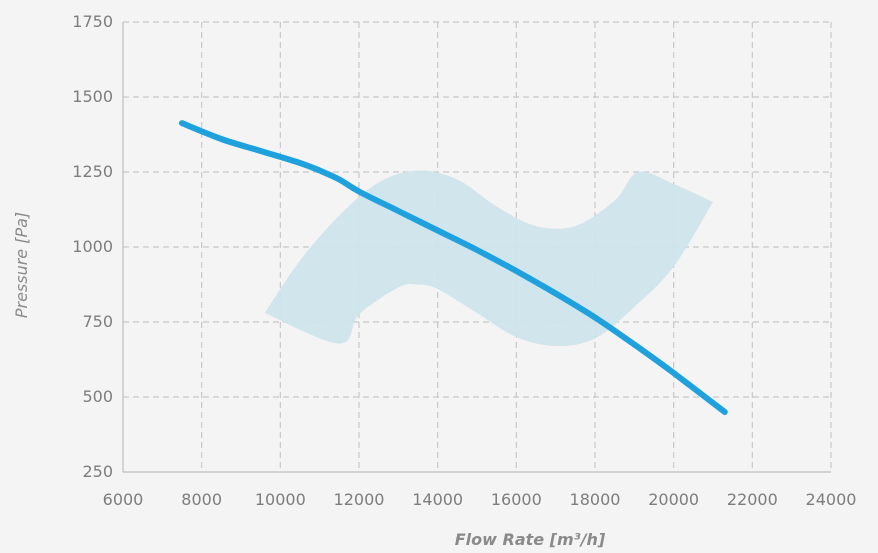 This screenshot has height=553, width=878. Describe the element at coordinates (92, 96) in the screenshot. I see `y-tick-label: 1500` at that location.